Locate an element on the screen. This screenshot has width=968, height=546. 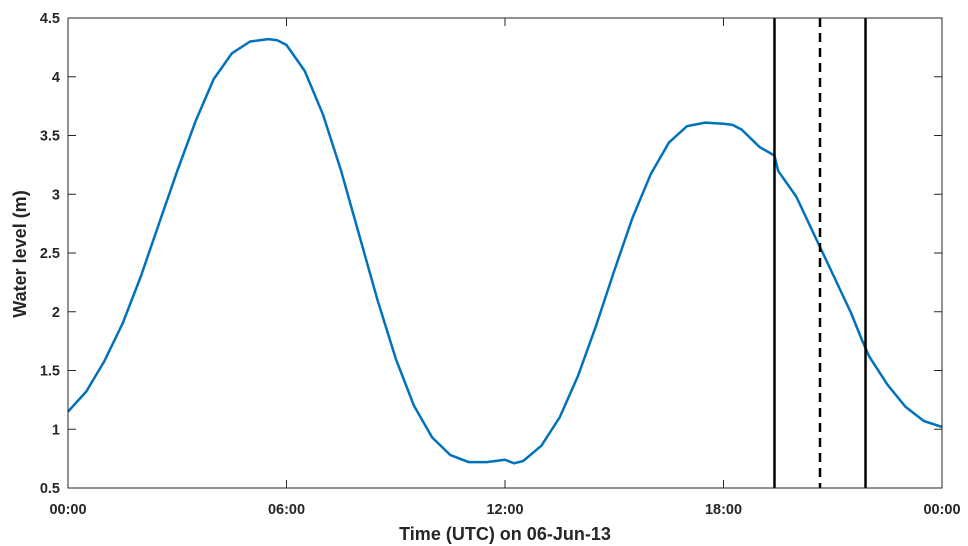
y-tick-label: 3 is located at coordinates (56, 195).